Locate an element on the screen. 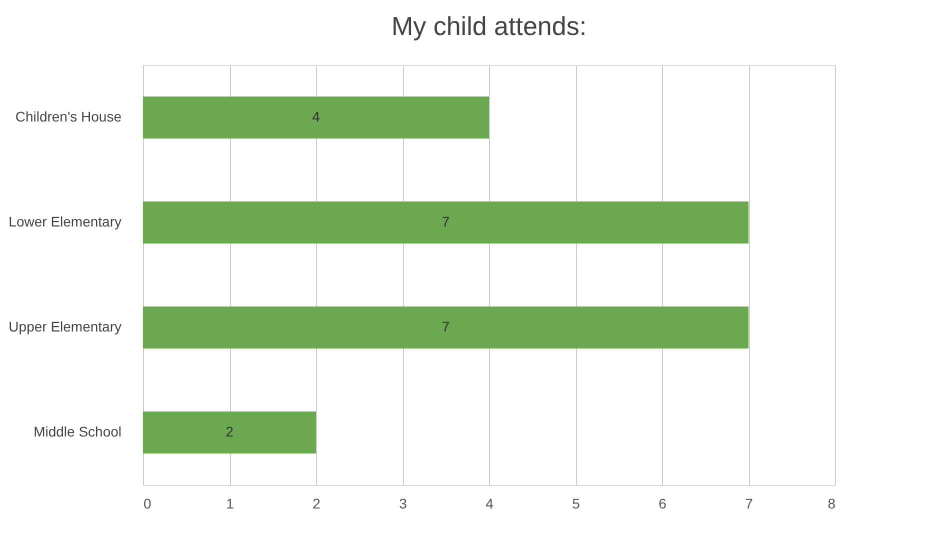 The image size is (929, 548). x-tick-label: 0 is located at coordinates (148, 504).